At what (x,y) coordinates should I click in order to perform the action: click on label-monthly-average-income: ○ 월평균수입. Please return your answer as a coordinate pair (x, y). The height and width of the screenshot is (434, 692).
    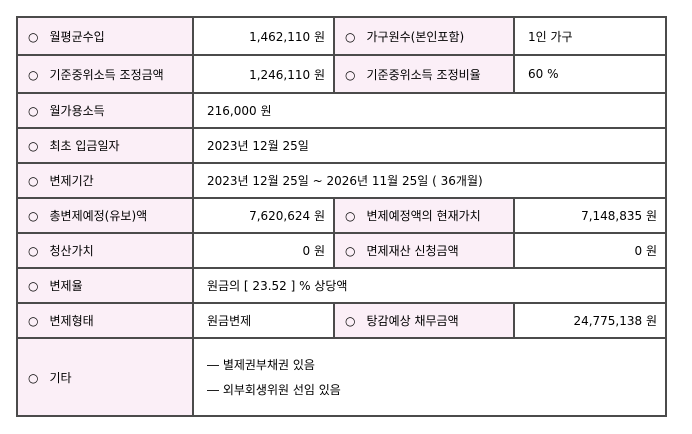
    Looking at the image, I should click on (105, 36).